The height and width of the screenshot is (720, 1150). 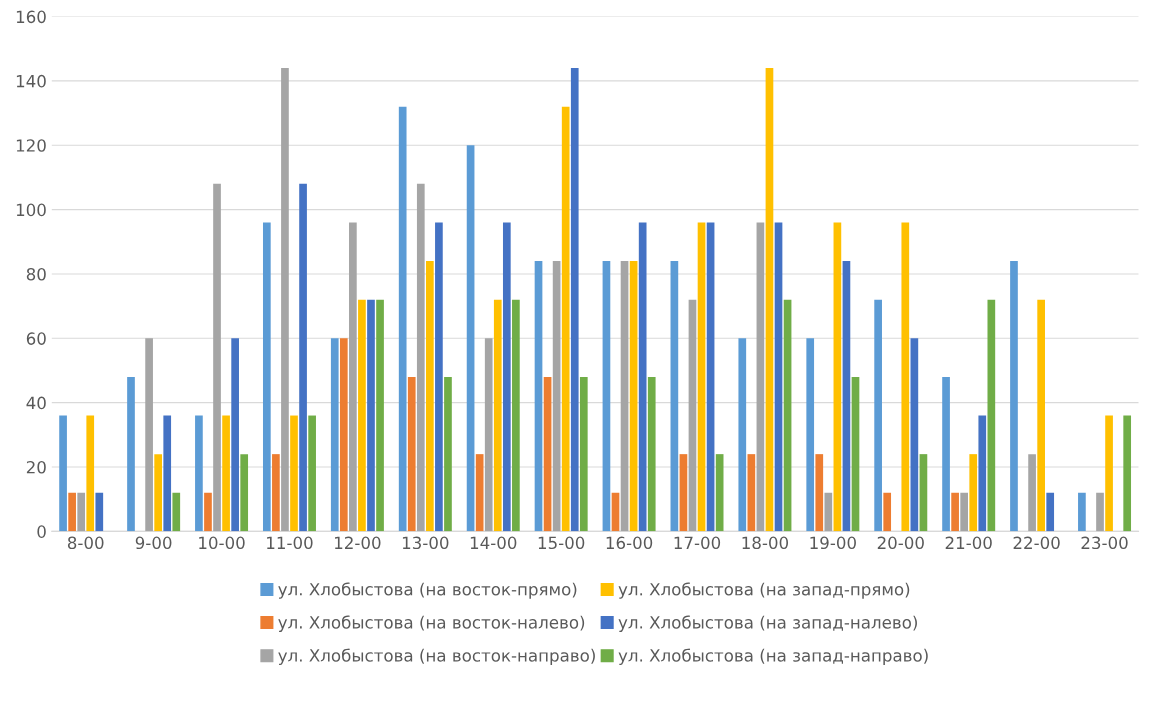 What do you see at coordinates (36, 274) in the screenshot?
I see `y-tick-label: 80` at bounding box center [36, 274].